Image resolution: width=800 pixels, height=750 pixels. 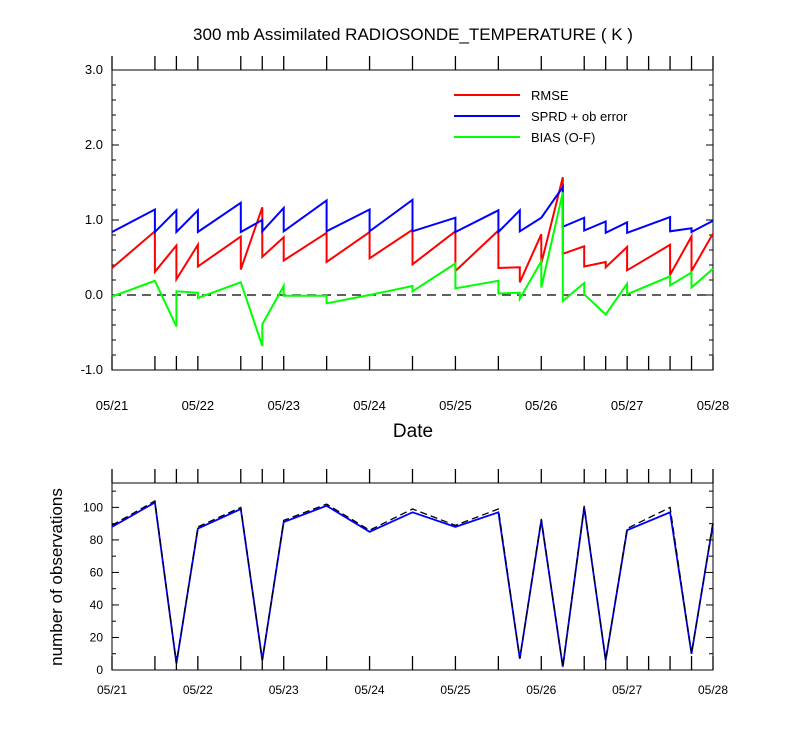 I want to click on y-tick-label: 2.0, so click(x=94, y=144).